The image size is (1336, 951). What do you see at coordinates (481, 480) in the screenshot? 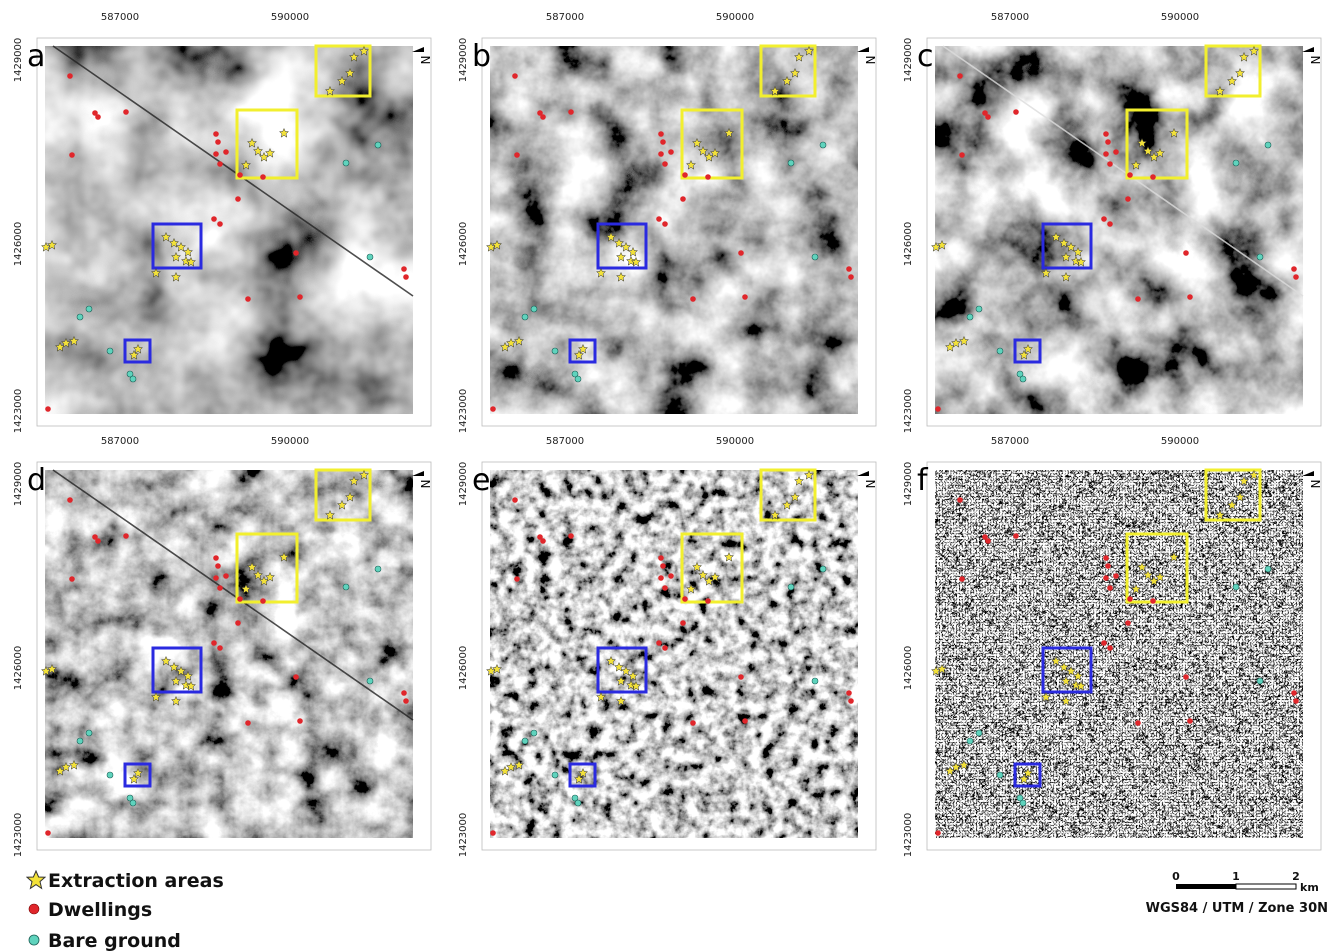
I see `panel-label: e` at bounding box center [481, 480].